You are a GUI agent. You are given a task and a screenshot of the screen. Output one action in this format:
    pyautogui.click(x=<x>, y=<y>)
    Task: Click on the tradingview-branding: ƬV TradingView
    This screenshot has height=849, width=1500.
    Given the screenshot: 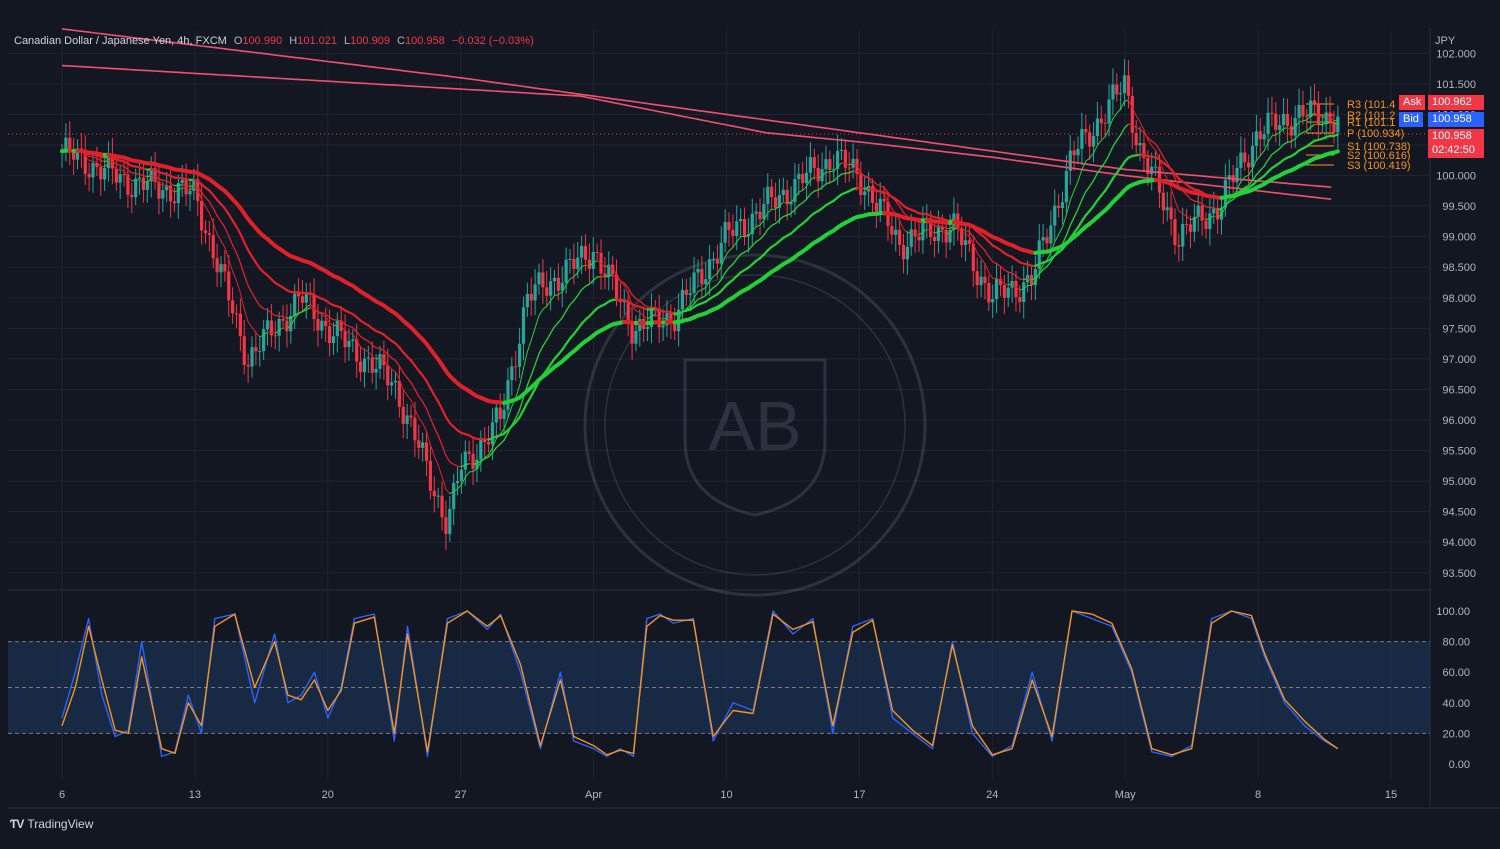 What is the action you would take?
    pyautogui.click(x=51, y=824)
    